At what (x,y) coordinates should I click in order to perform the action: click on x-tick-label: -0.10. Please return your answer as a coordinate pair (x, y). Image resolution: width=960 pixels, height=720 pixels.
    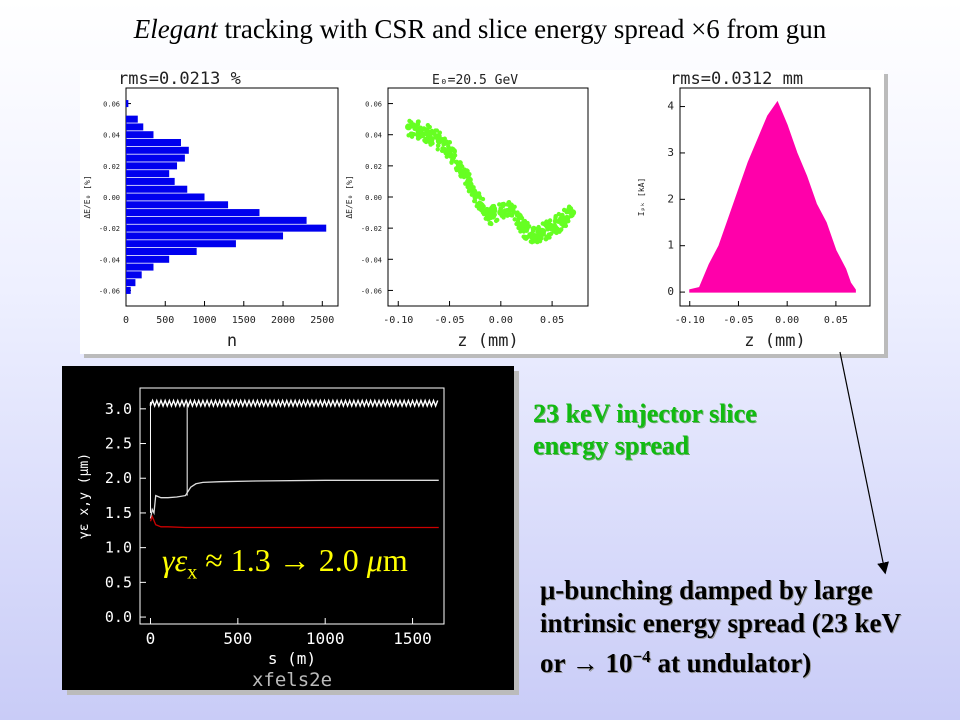
    Looking at the image, I should click on (690, 320).